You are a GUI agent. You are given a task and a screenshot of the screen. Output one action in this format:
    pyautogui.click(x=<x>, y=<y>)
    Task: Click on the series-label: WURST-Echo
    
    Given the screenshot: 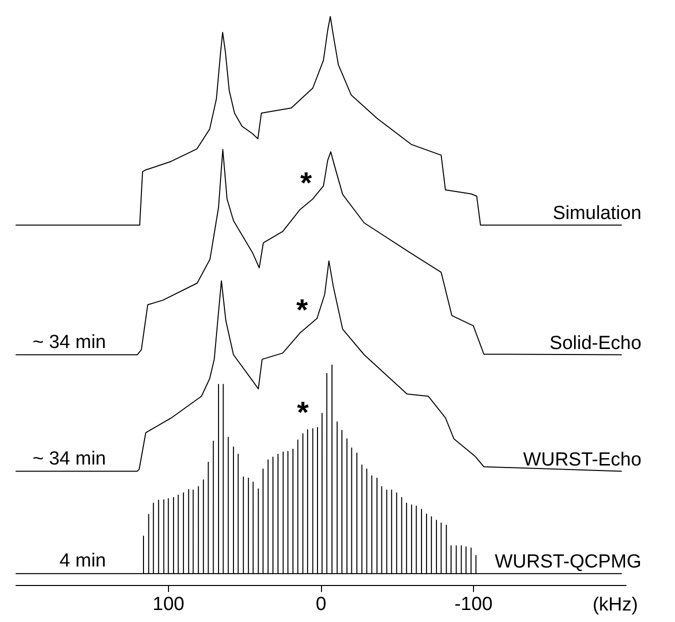 What is the action you would take?
    pyautogui.click(x=582, y=459)
    